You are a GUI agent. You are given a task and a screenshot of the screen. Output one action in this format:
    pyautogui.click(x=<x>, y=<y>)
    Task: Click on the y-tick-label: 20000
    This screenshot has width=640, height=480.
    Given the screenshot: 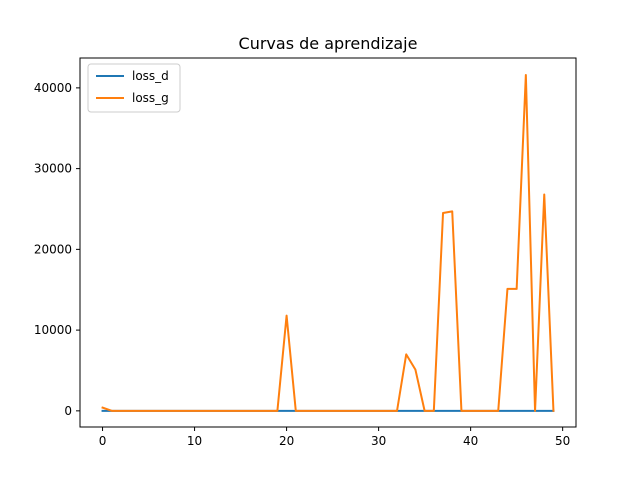 What is the action you would take?
    pyautogui.click(x=53, y=249)
    